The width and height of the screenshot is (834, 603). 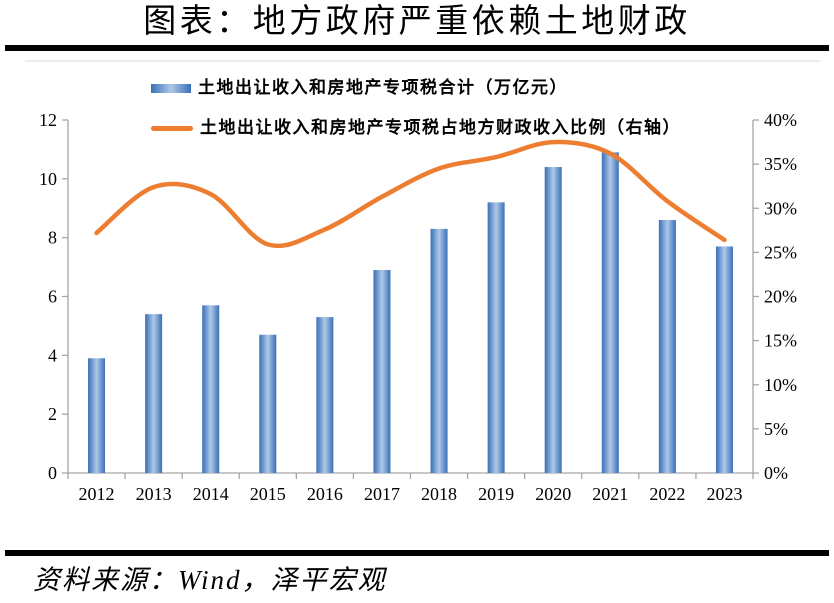 What do you see at coordinates (52, 355) in the screenshot?
I see `left-axis-label: 4` at bounding box center [52, 355].